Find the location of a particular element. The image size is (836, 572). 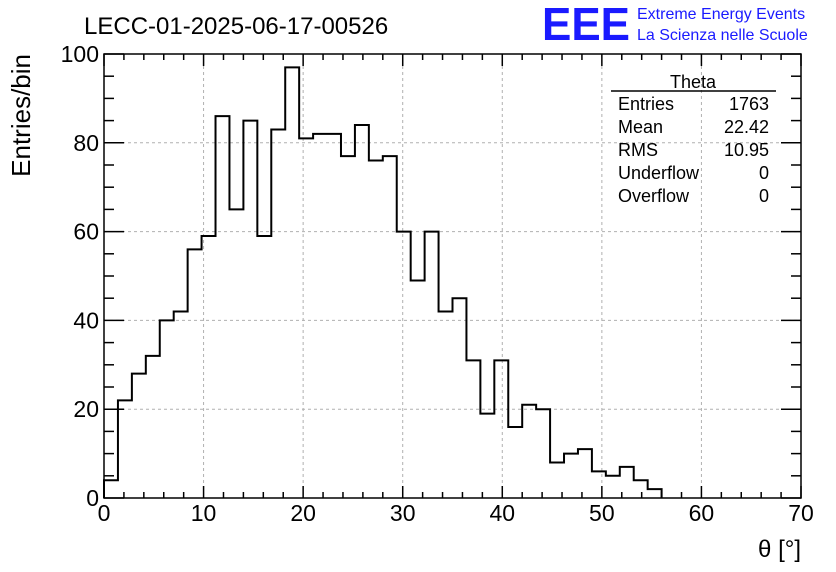

stats-label: Entries is located at coordinates (646, 104).